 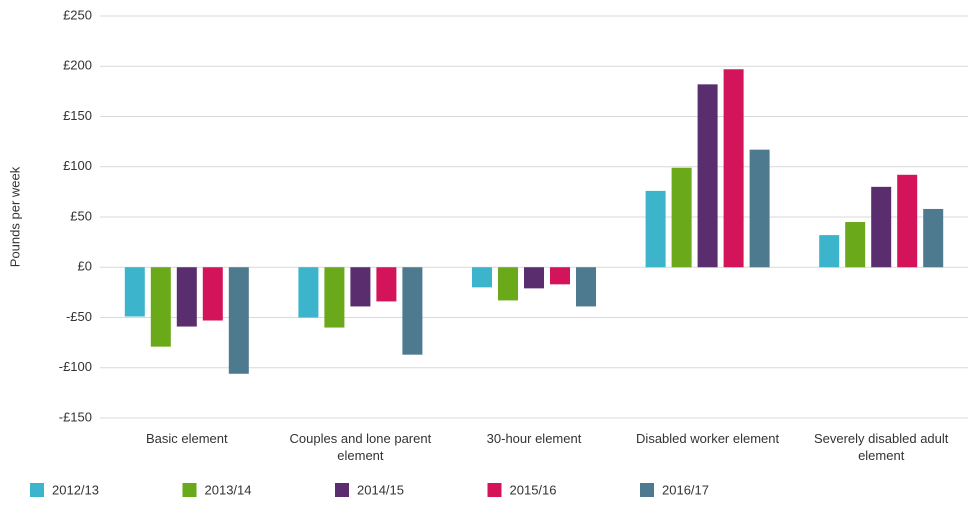 I want to click on y-tick-label: £250, so click(x=77, y=14).